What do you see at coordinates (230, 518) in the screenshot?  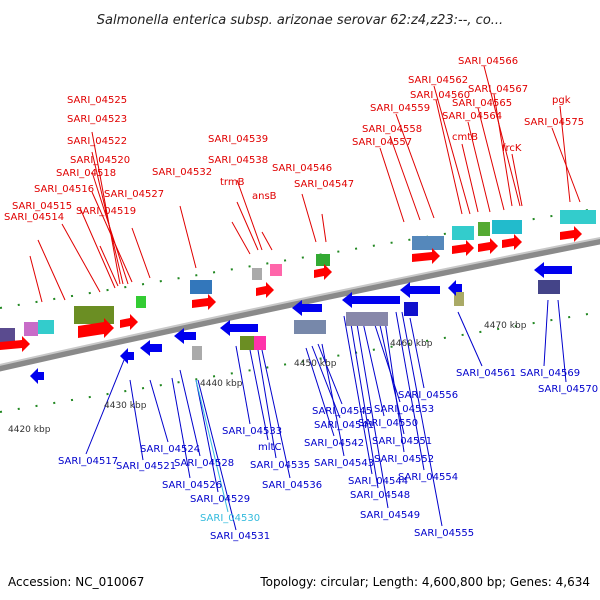 I see `gene-label: SARI_04530` at bounding box center [230, 518].